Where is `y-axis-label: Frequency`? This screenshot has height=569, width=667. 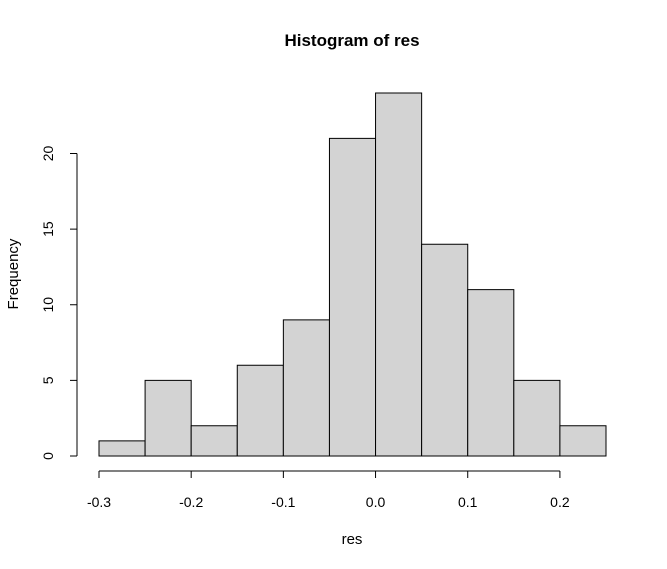
y-axis-label: Frequency is located at coordinates (13, 273).